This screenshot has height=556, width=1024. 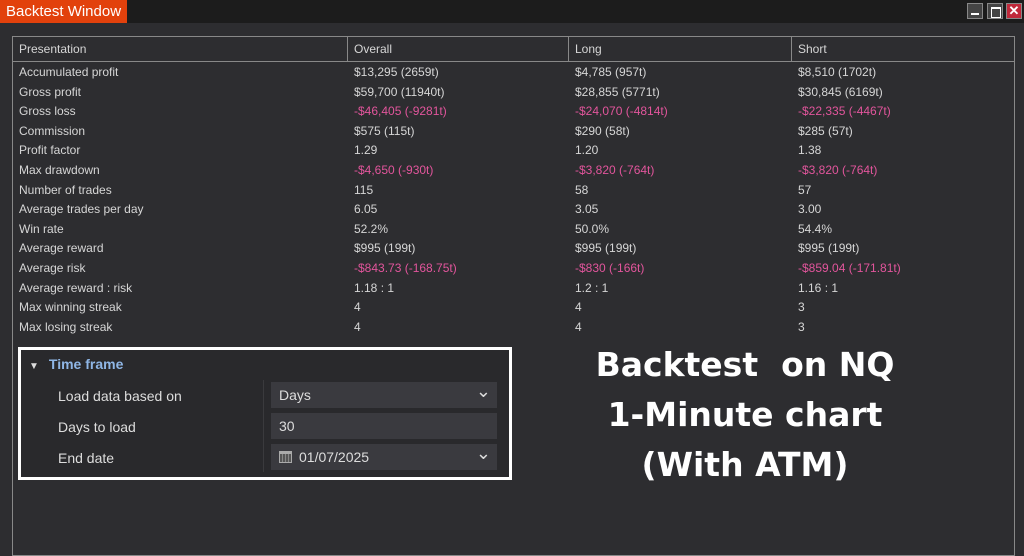 I want to click on column-header-presentation: Presentation, so click(x=180, y=49).